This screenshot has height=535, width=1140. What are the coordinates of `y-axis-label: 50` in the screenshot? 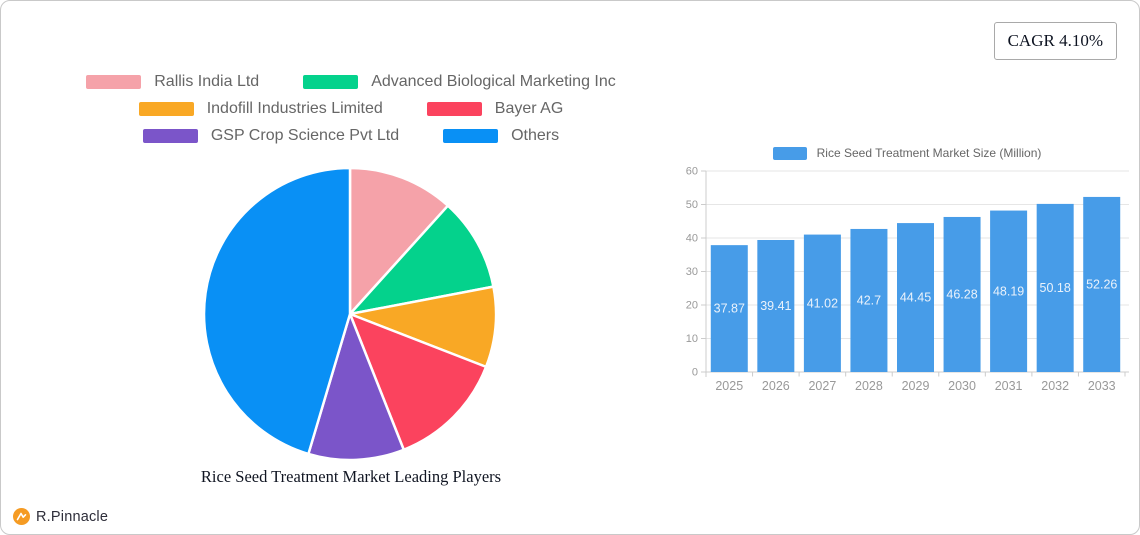 It's located at (692, 205).